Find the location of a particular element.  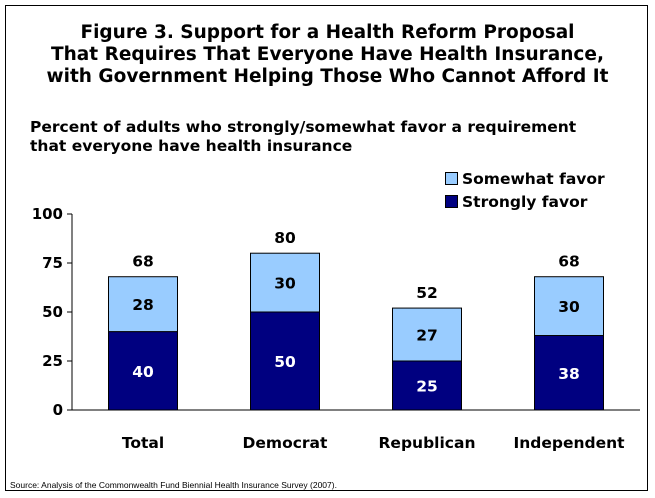

legend-item-somewhat: Somewhat favor is located at coordinates (525, 178).